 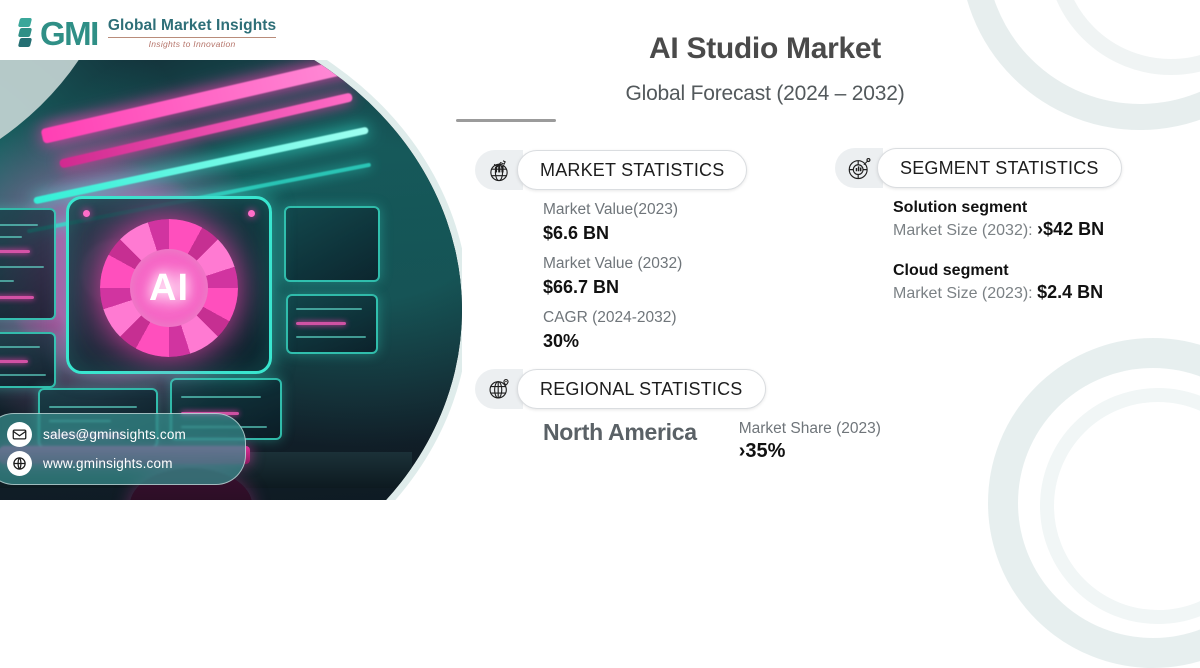 I want to click on badge-segment-statistics: SEGMENT STATISTICS, so click(x=978, y=168).